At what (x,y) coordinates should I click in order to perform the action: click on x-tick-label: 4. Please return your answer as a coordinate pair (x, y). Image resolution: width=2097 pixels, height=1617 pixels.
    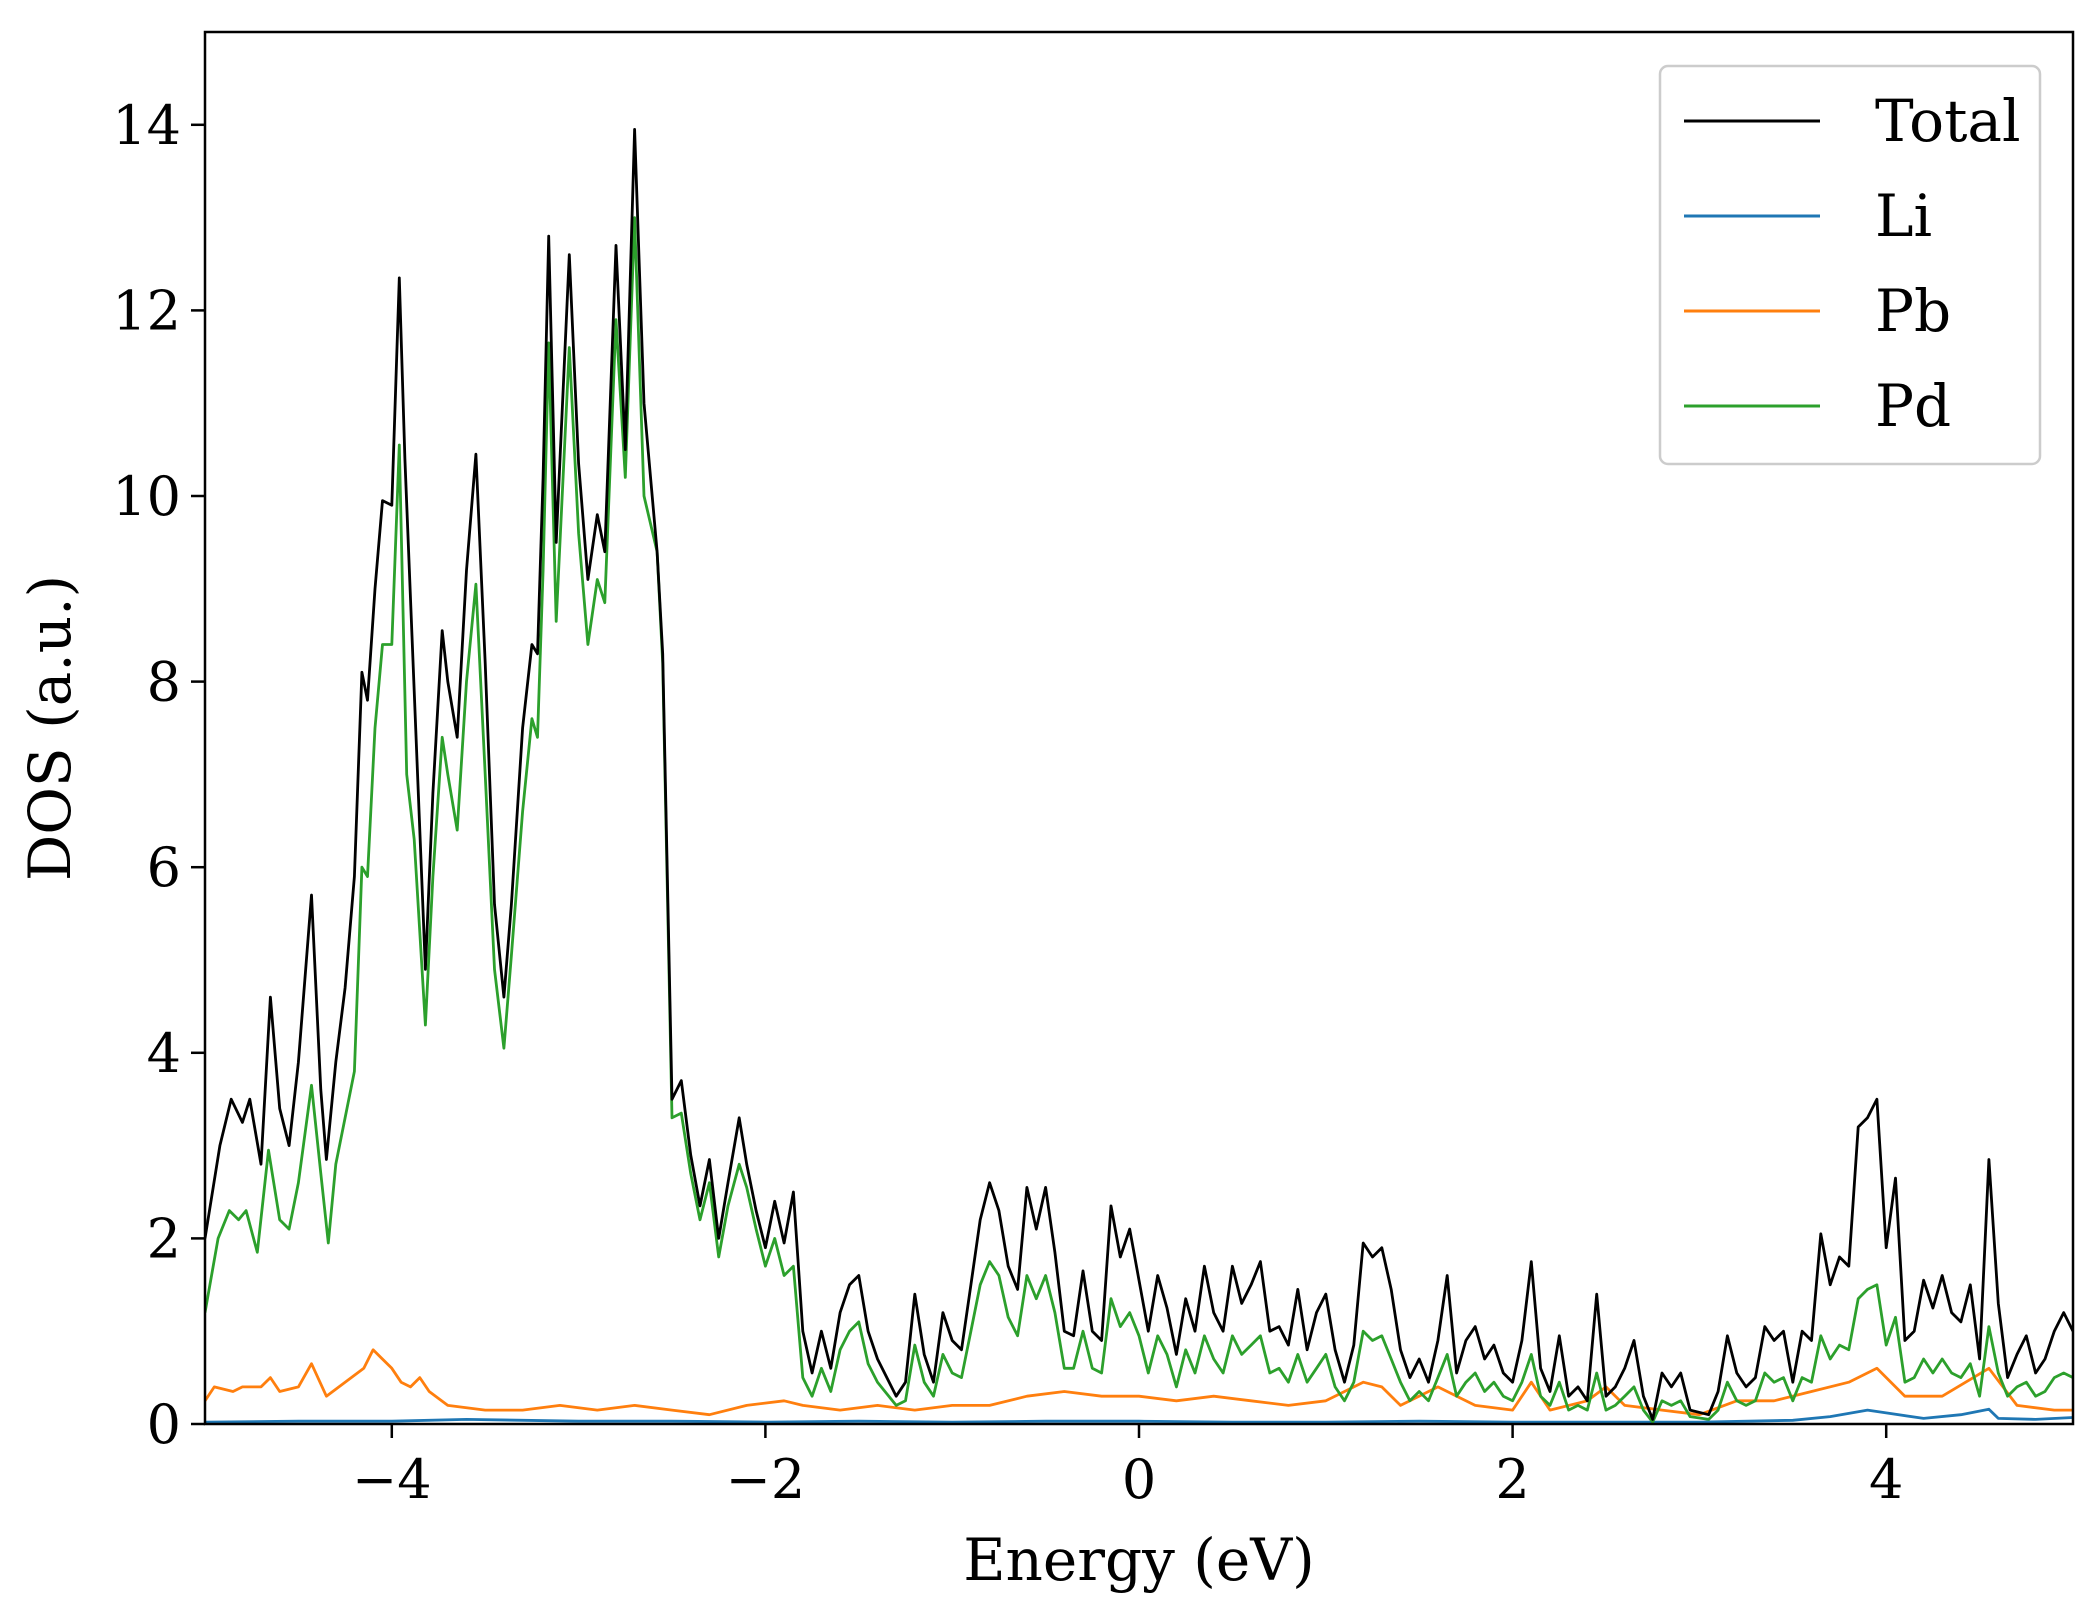
    Looking at the image, I should click on (1886, 1479).